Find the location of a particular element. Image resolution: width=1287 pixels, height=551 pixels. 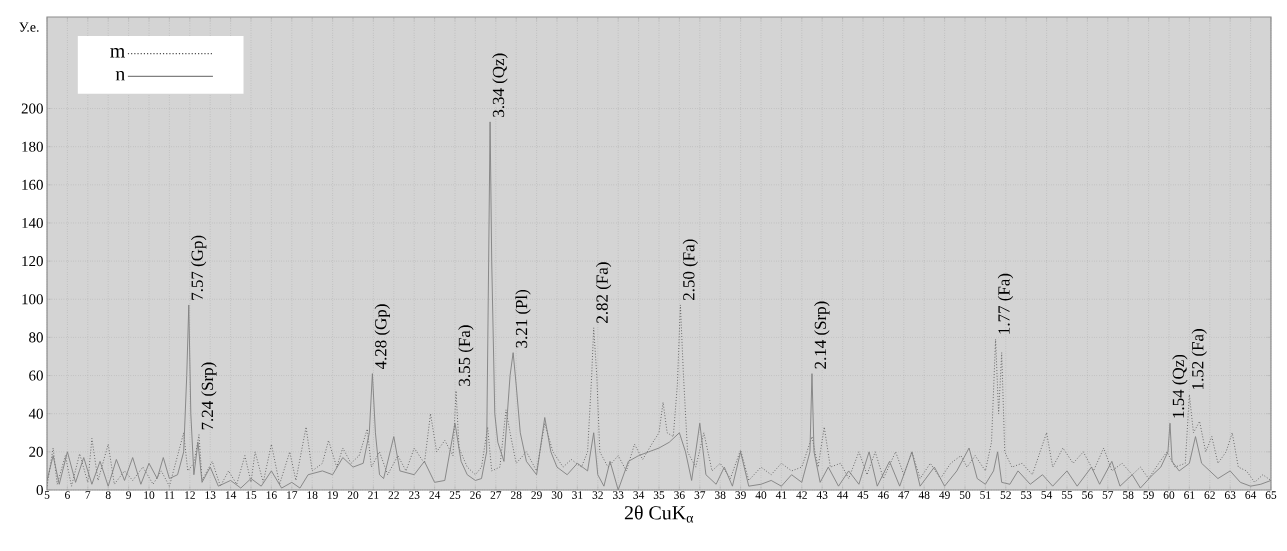

annotation: 7.24 (Srp) is located at coordinates (209, 396).